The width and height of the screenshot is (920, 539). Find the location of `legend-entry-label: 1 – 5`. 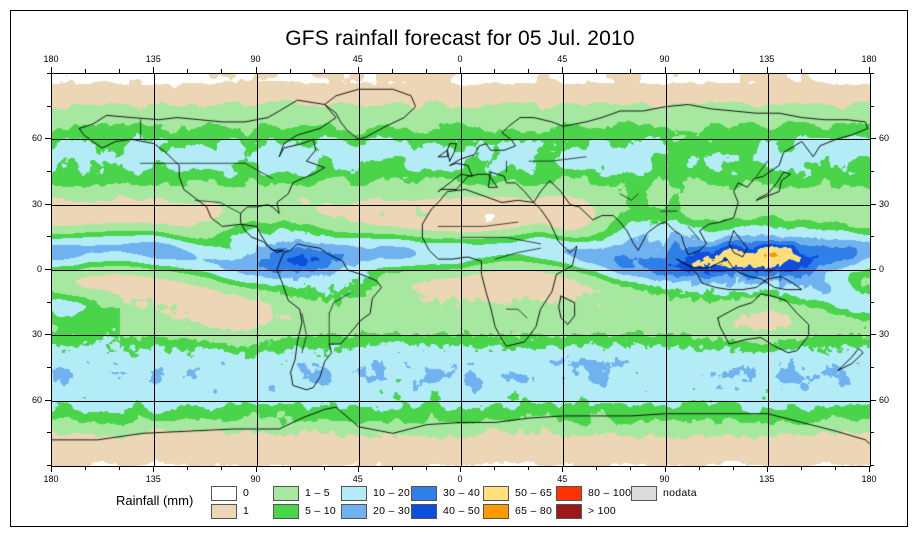

legend-entry-label: 1 – 5 is located at coordinates (317, 493).